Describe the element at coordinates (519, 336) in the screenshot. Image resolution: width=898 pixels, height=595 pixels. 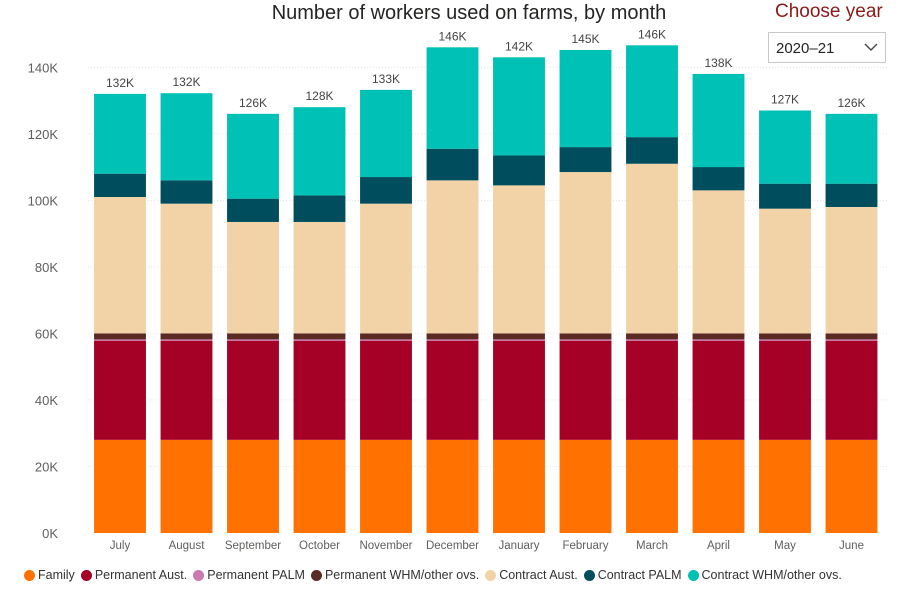
I see `bar-segment-permanent-whm-other-ovs--january` at that location.